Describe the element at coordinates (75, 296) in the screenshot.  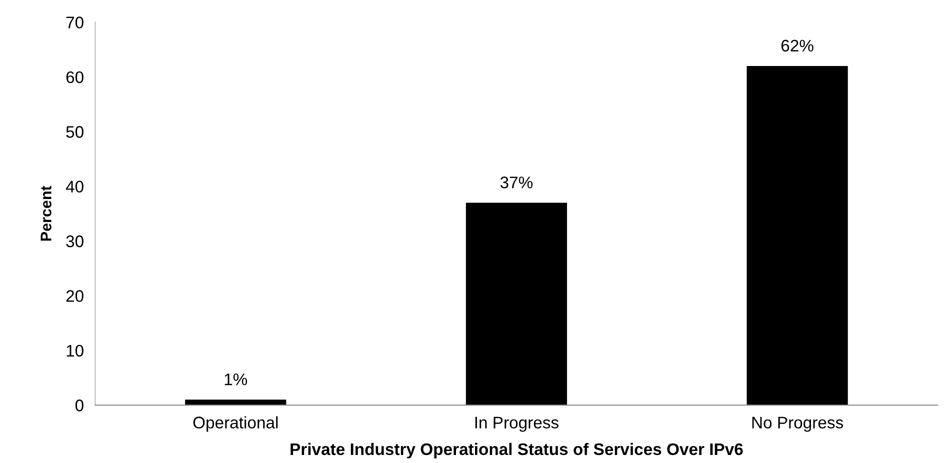
I see `y-tick-label: 20` at that location.